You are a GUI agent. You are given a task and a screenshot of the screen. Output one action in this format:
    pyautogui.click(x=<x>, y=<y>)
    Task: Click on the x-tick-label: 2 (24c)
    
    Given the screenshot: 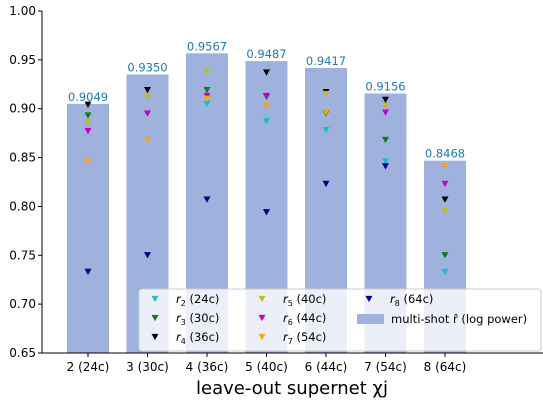 What is the action you would take?
    pyautogui.click(x=88, y=367)
    